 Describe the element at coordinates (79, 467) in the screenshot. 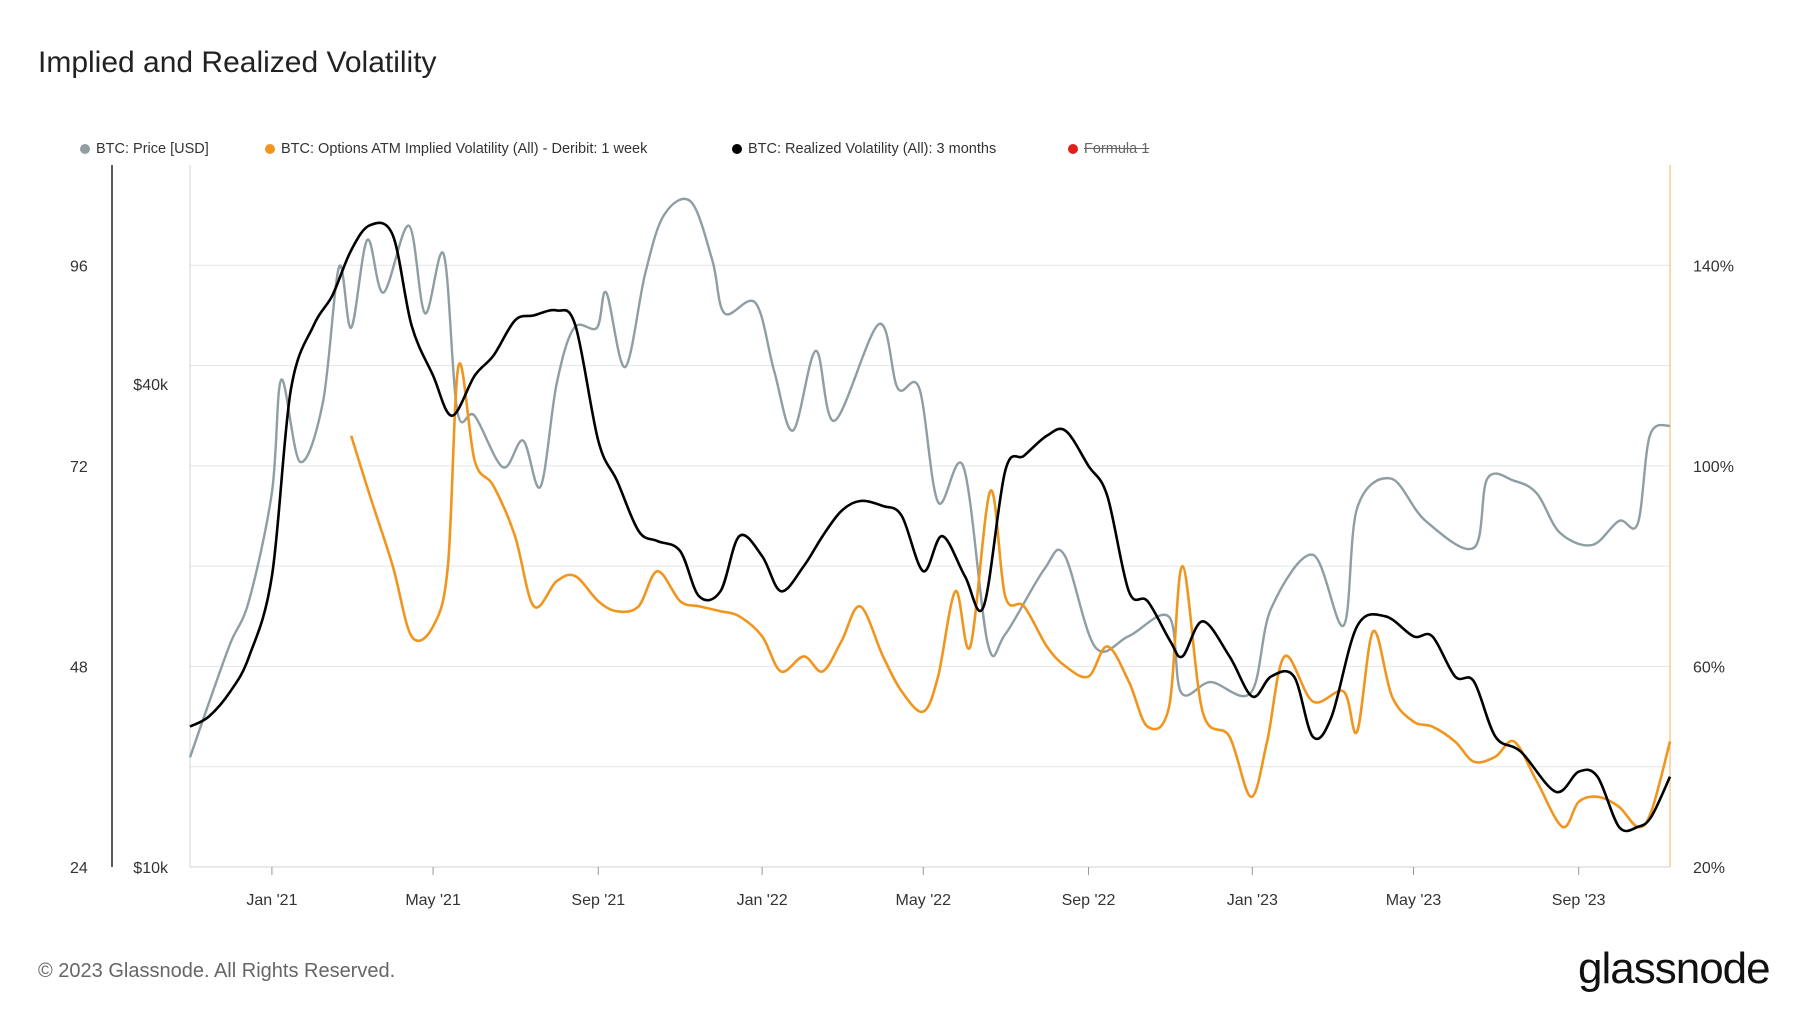

I see `left-outer-tick-label: 72` at that location.